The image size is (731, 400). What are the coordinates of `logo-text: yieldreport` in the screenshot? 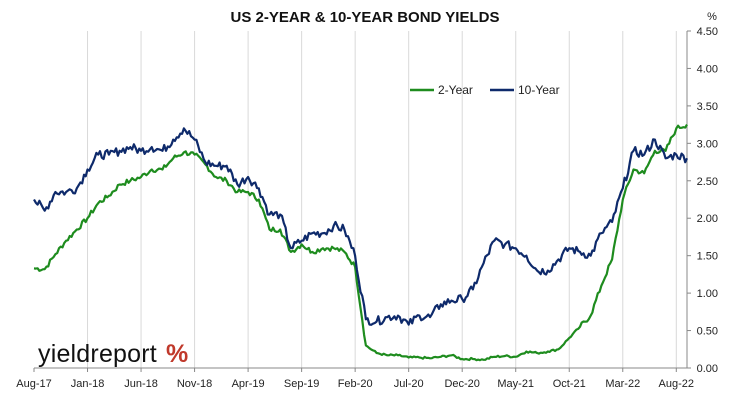 It's located at (97, 354).